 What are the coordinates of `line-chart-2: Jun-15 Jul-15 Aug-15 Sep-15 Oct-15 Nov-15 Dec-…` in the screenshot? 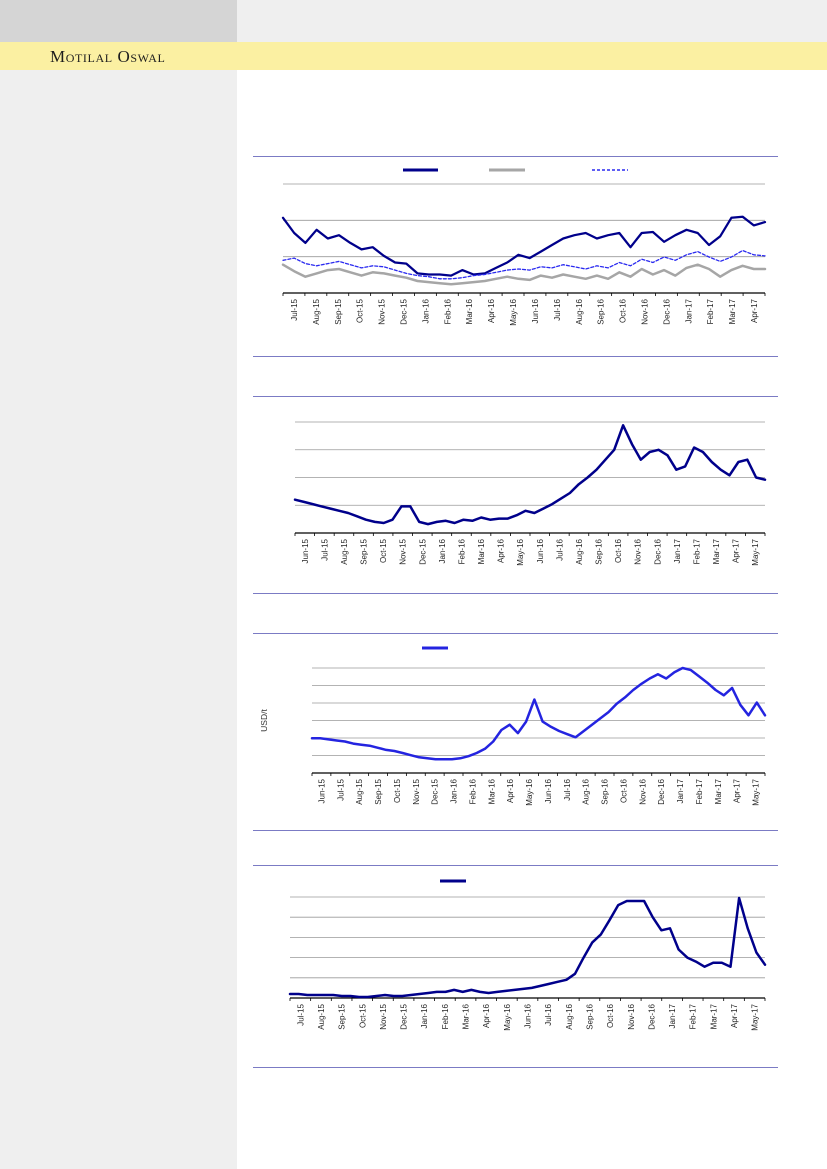 It's located at (530, 493).